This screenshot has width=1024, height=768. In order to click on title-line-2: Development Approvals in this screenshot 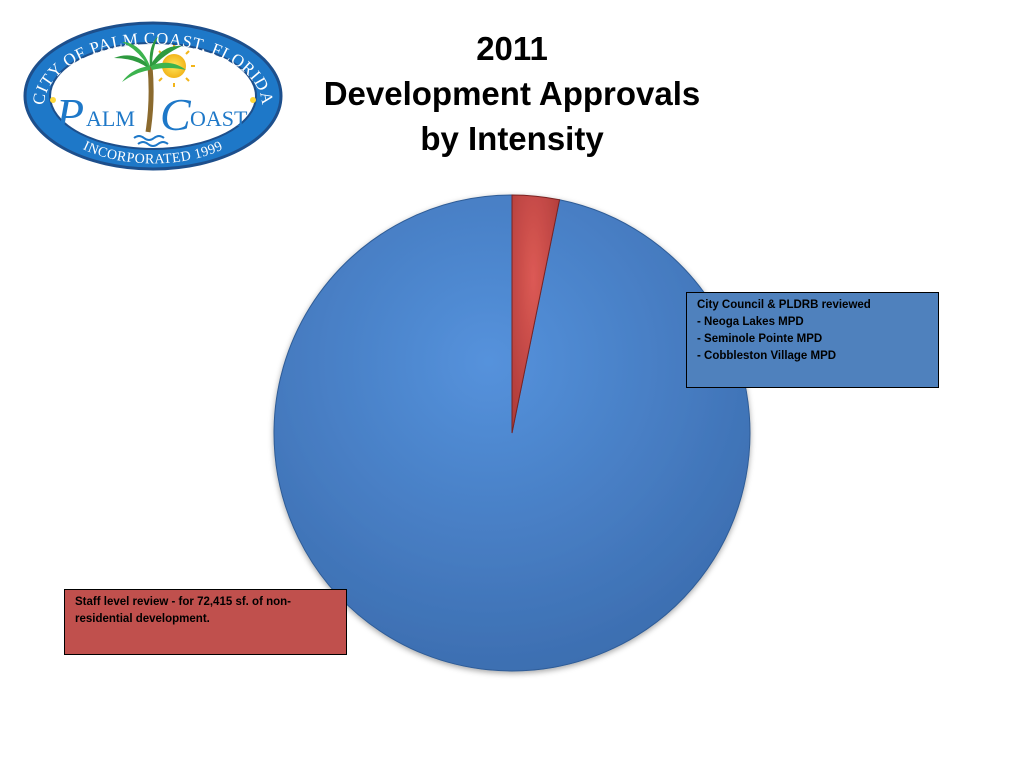, I will do `click(512, 93)`.